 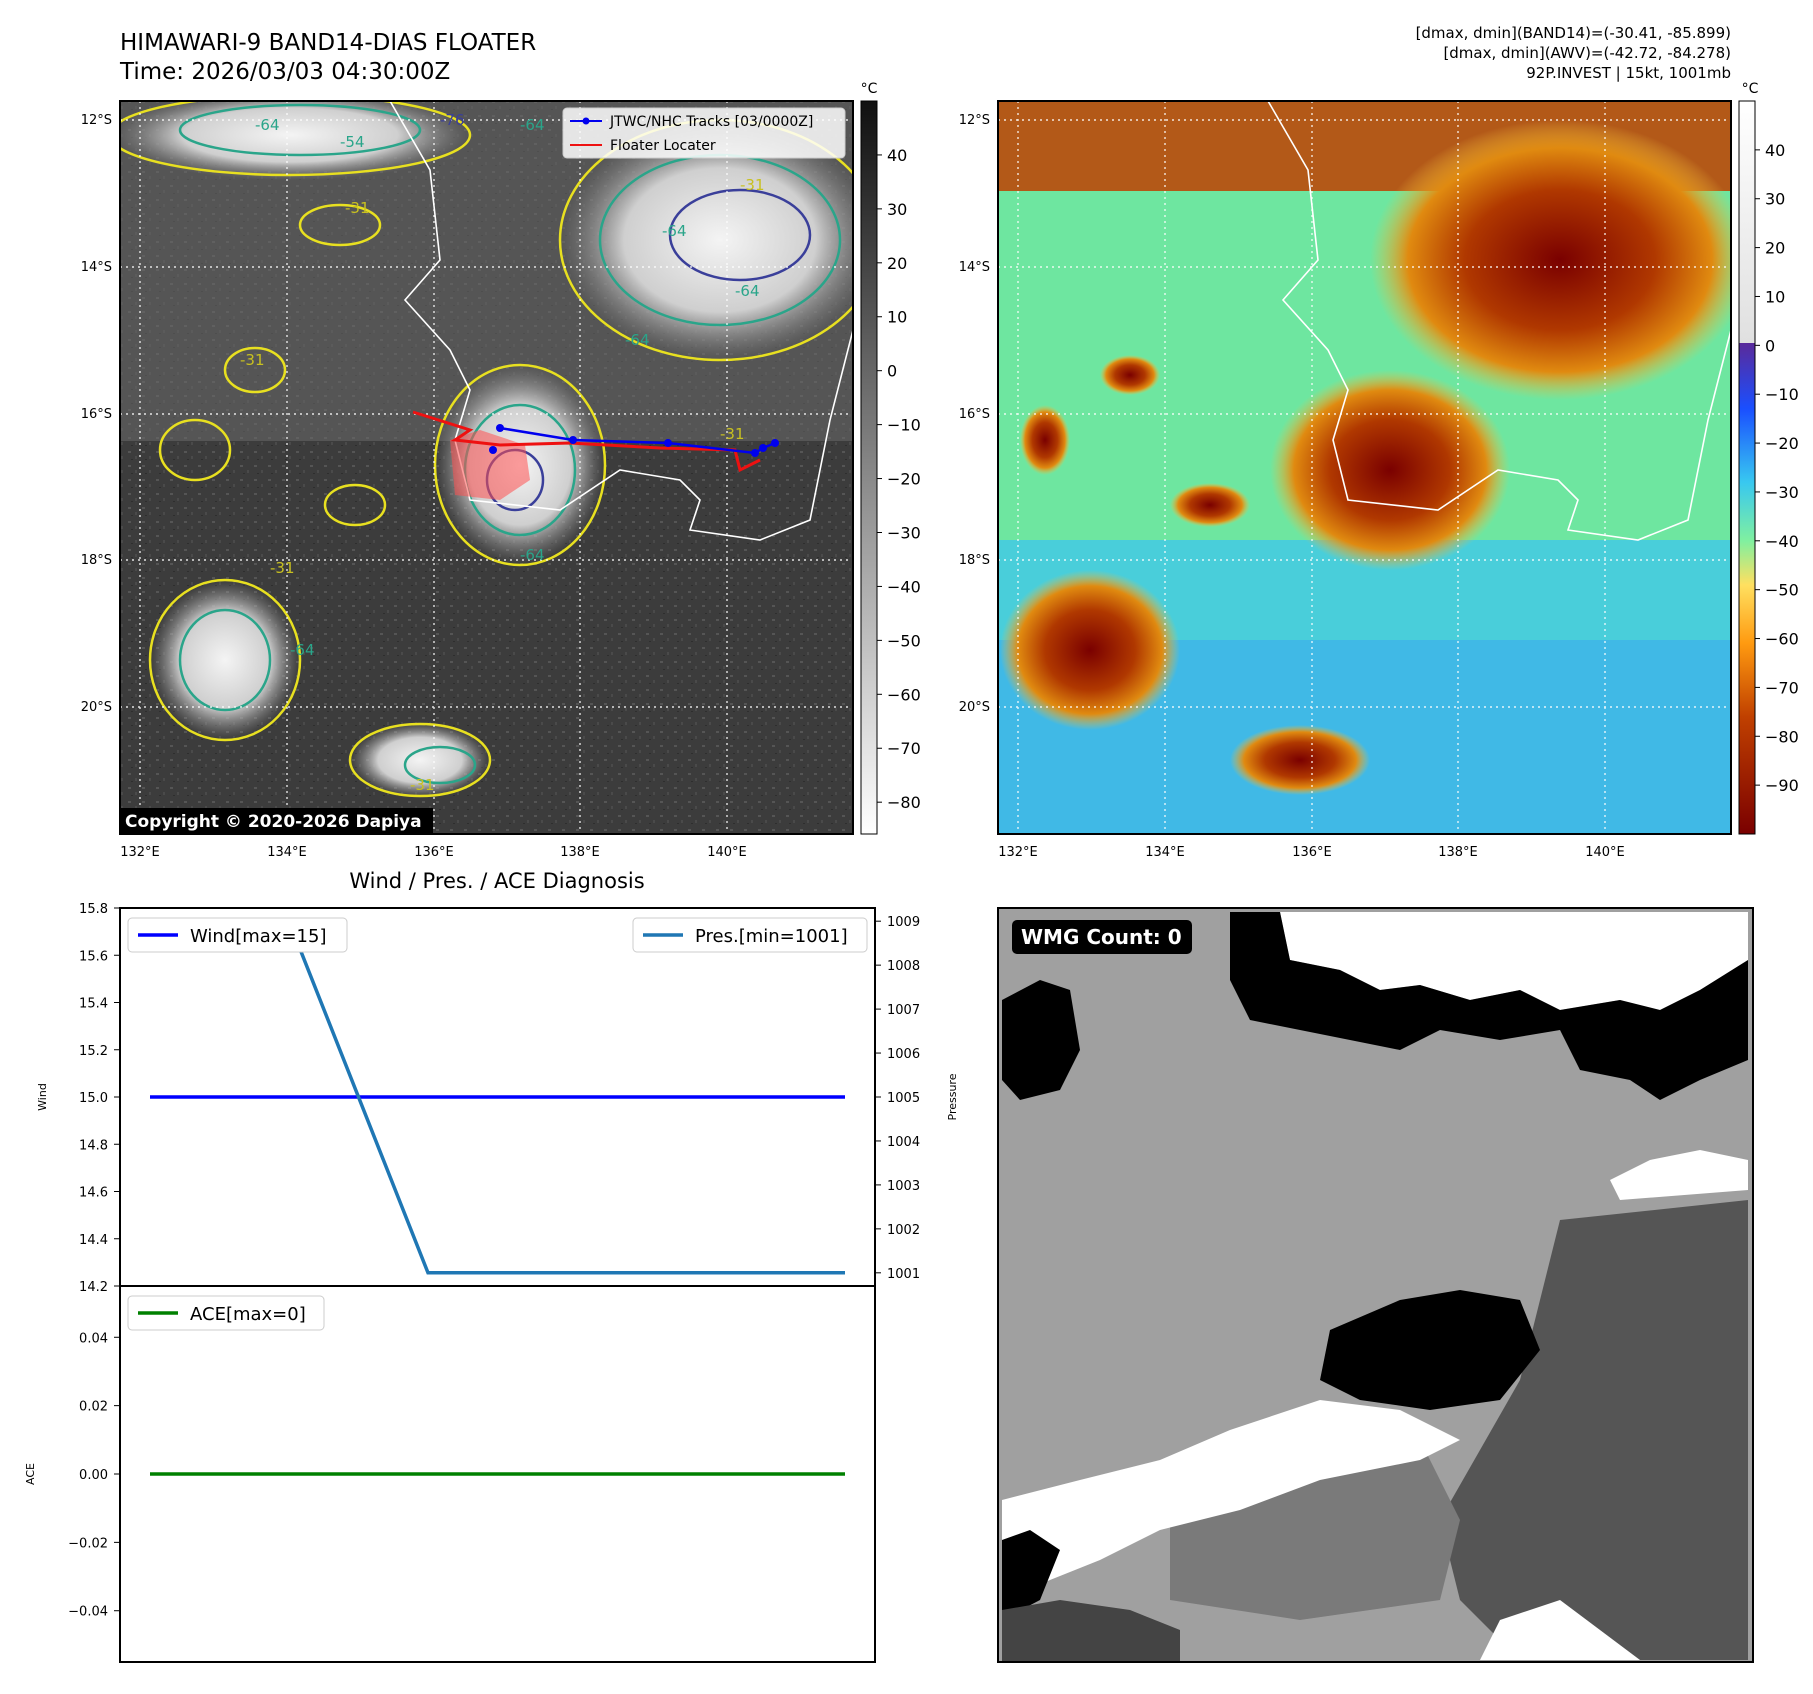 What do you see at coordinates (1231, 1500) in the screenshot?
I see `wmg-white-band` at bounding box center [1231, 1500].